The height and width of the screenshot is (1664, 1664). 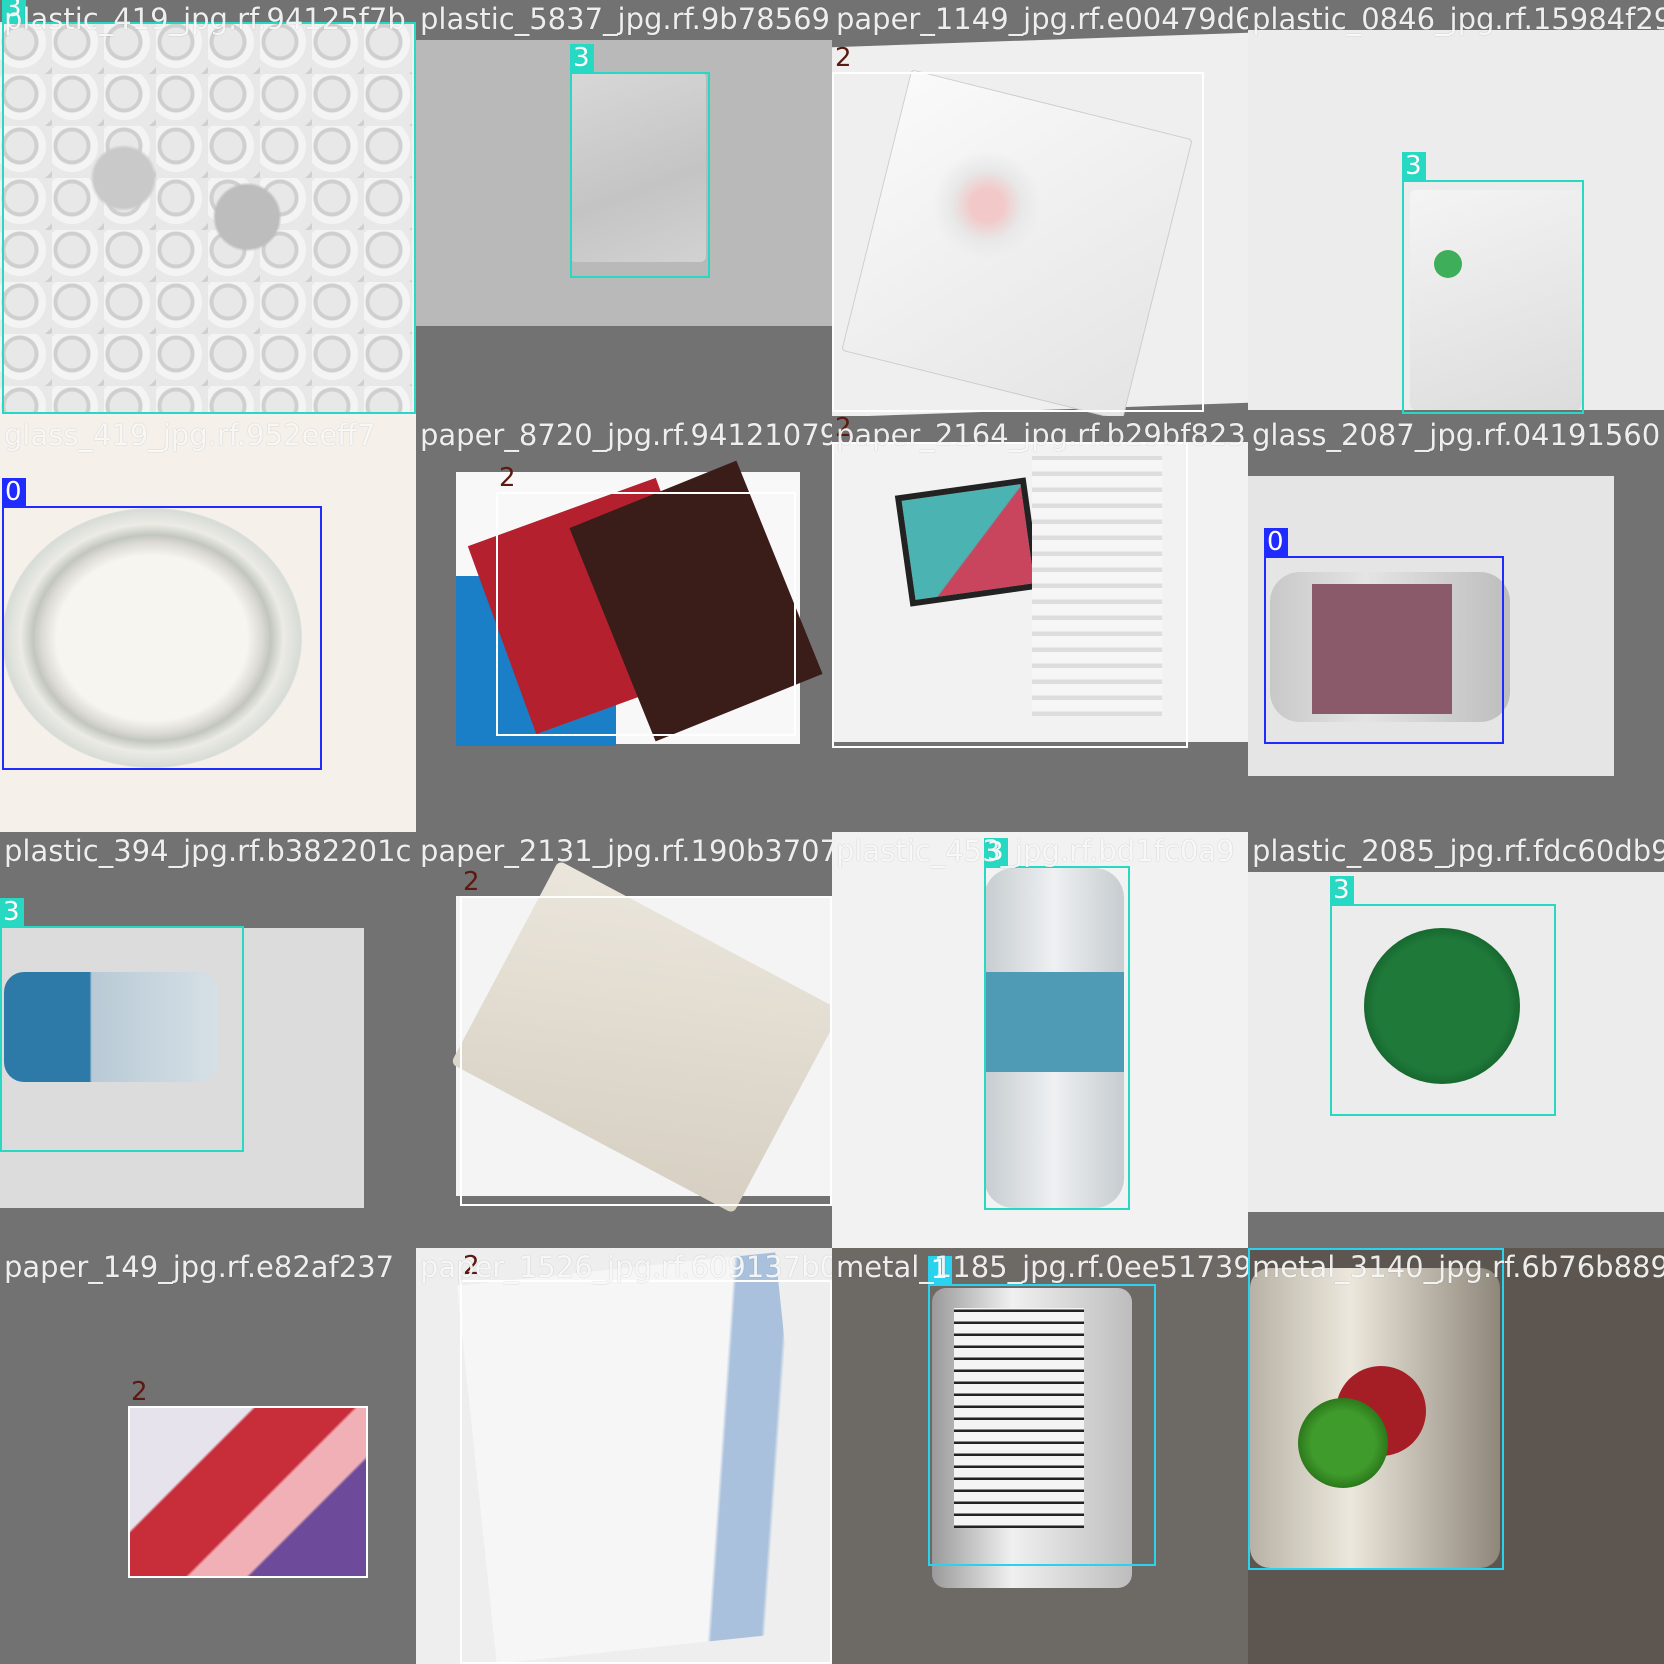 What do you see at coordinates (1442, 1006) in the screenshot?
I see `plastic-lid-object` at bounding box center [1442, 1006].